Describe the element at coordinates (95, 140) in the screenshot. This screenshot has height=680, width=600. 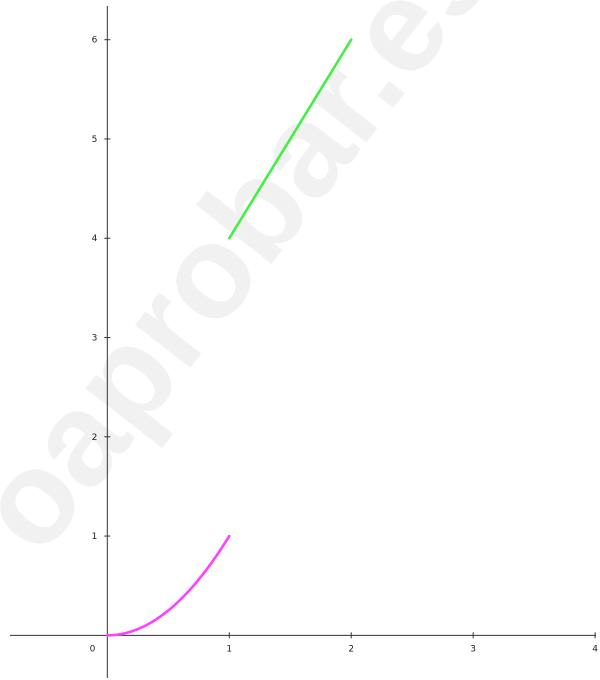
I see `y-tick-label: 5` at that location.